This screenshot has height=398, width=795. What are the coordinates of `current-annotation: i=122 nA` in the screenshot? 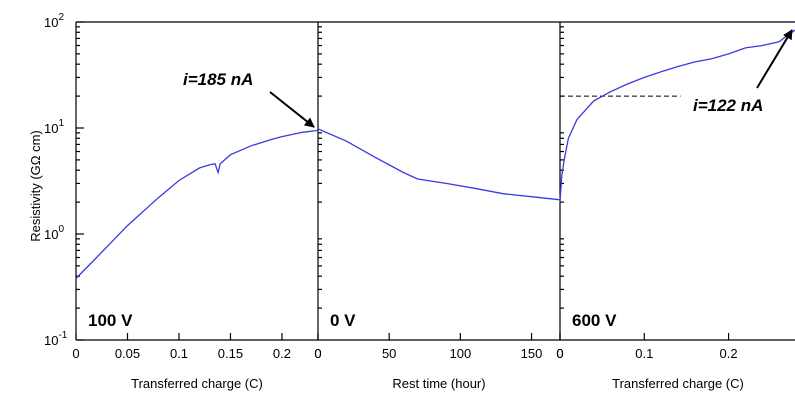 It's located at (728, 105).